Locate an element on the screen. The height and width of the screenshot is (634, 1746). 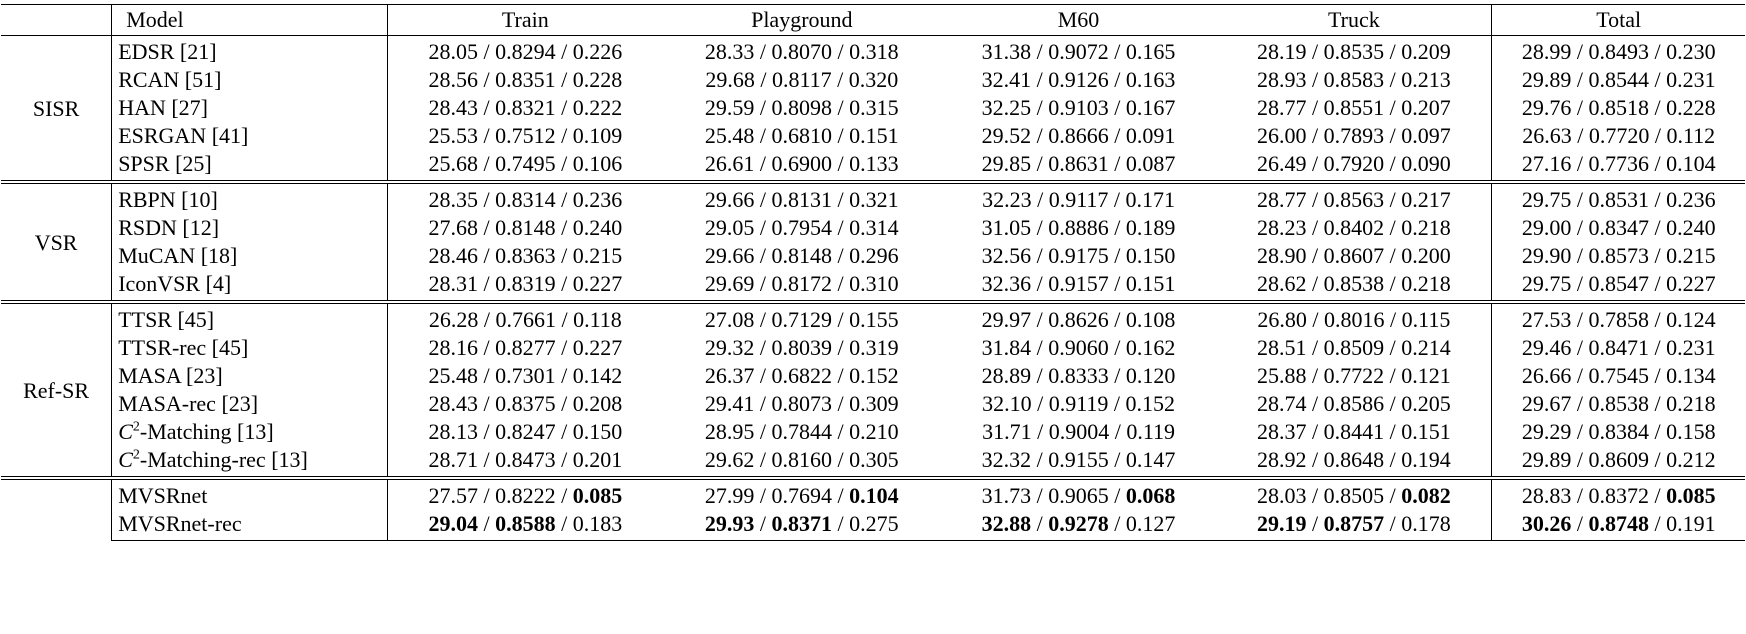
psnr-value: 28.31 is located at coordinates (453, 283).